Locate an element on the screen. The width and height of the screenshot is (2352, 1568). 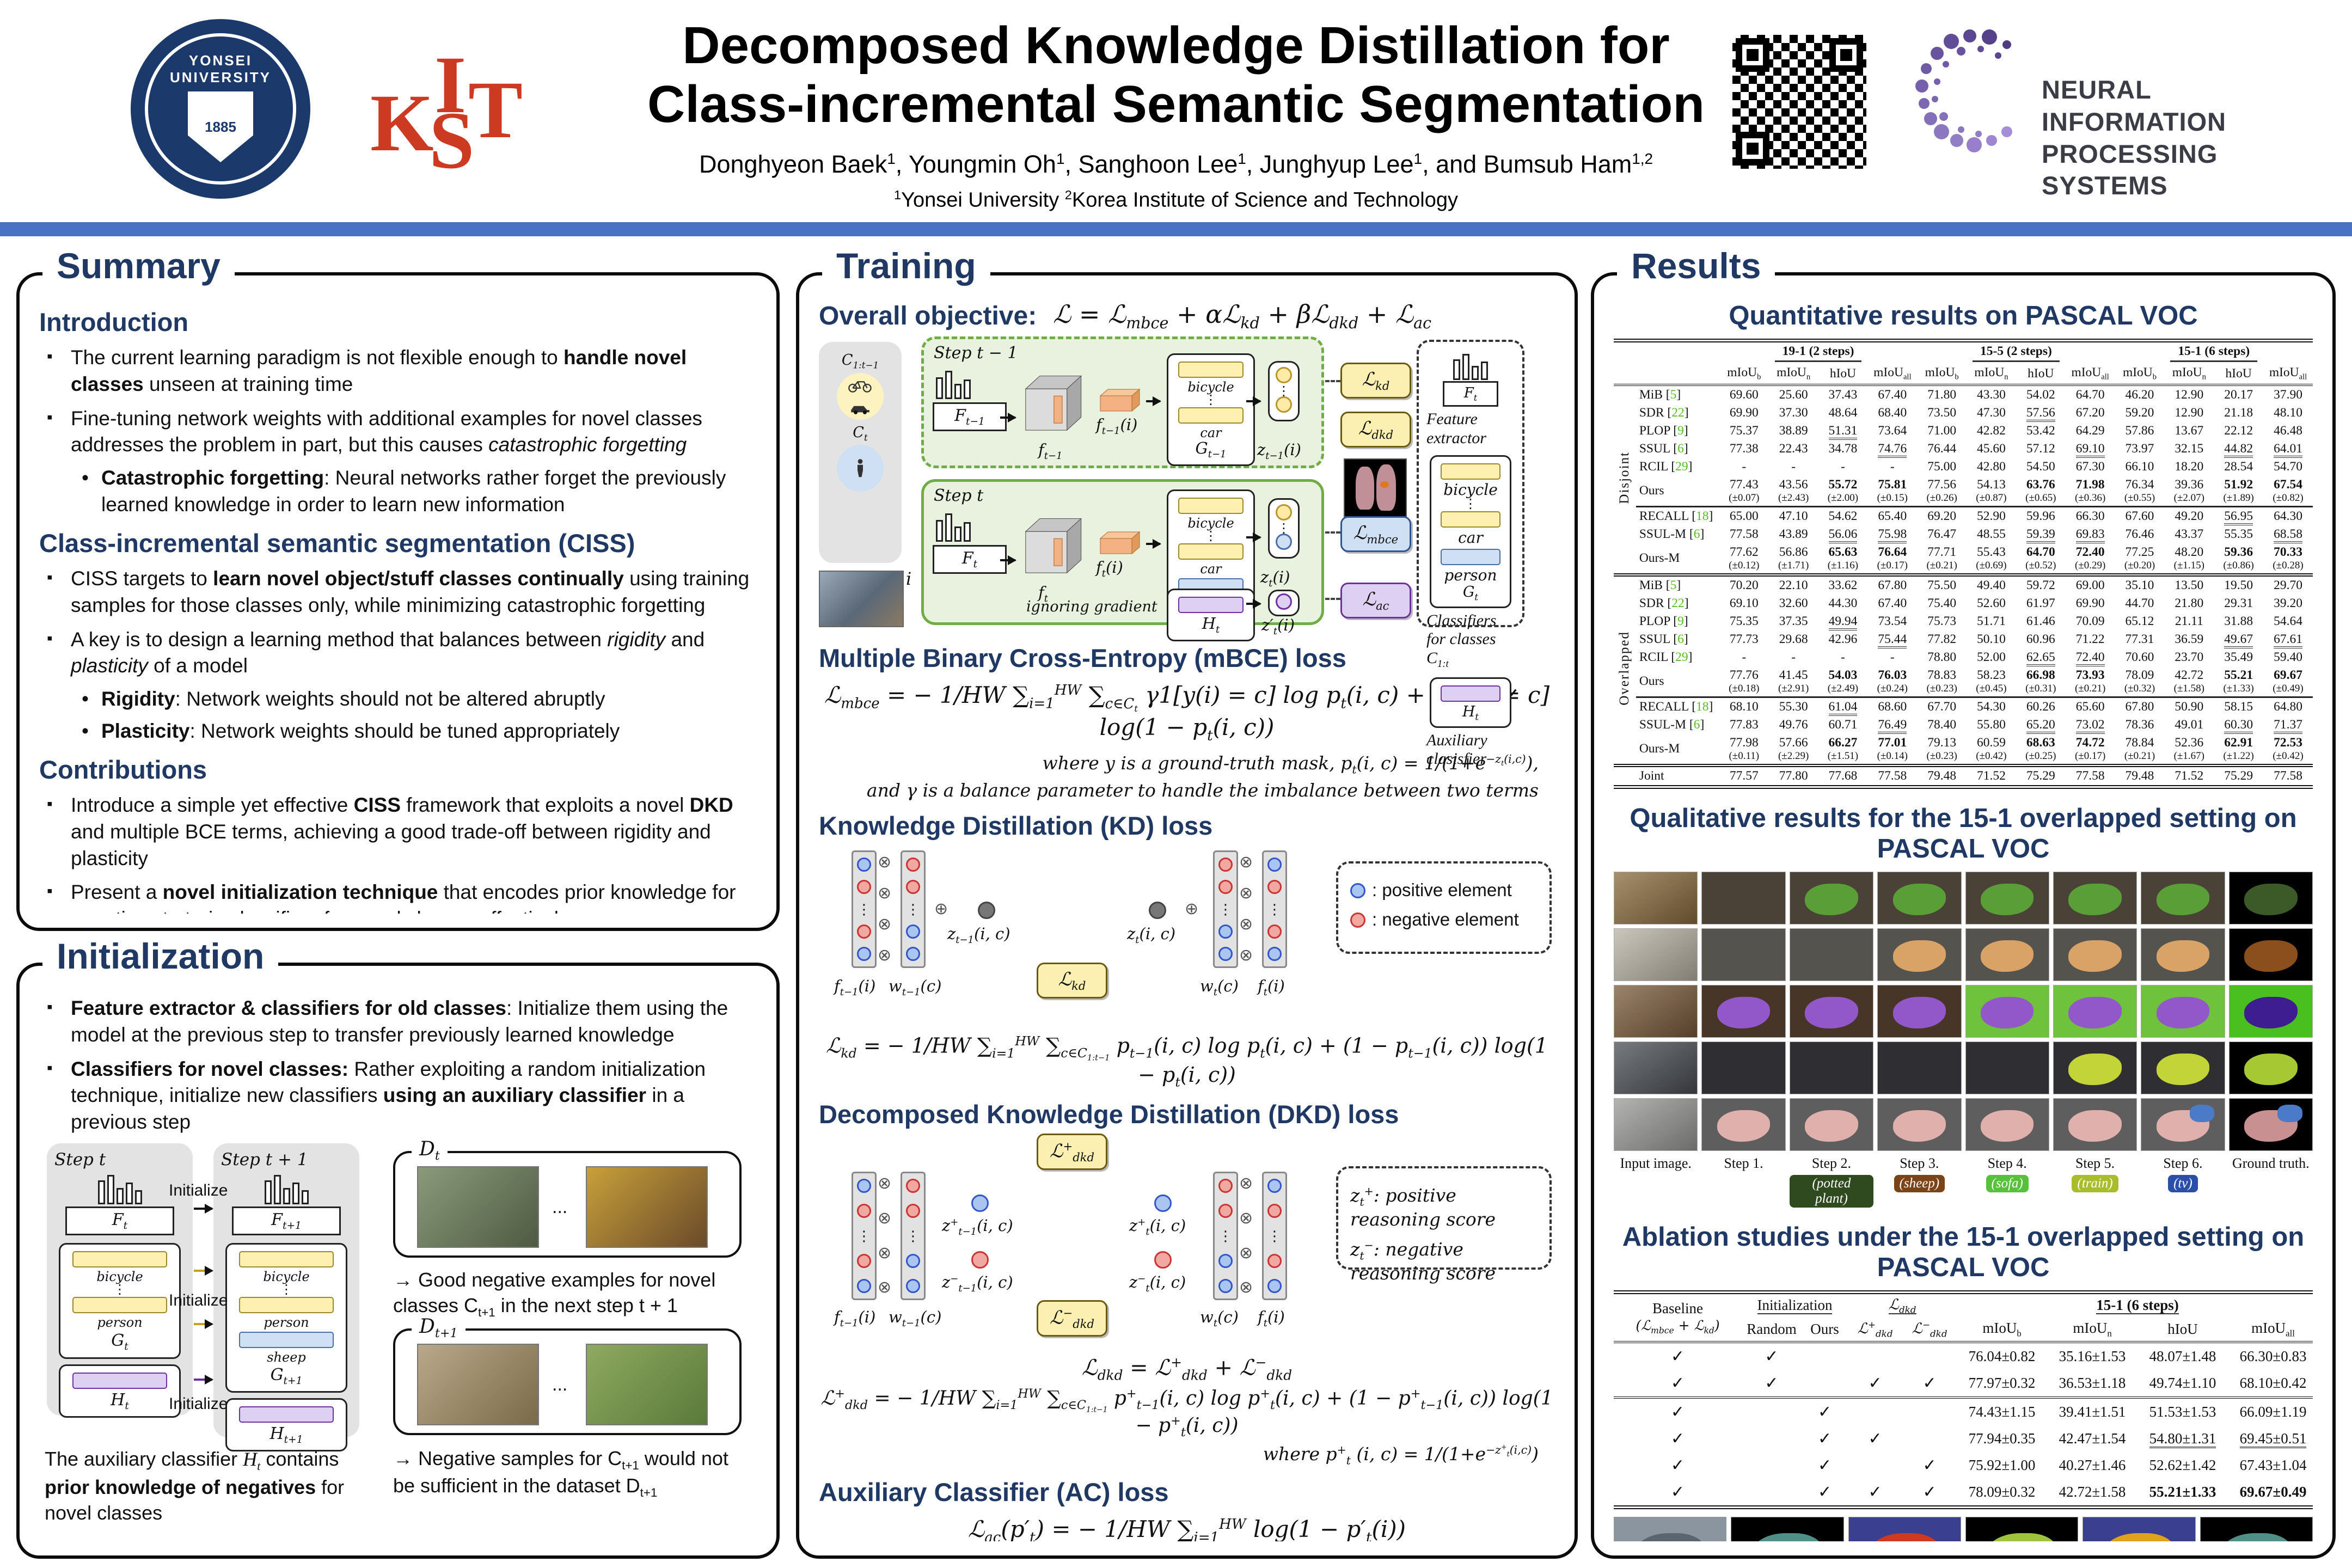
subsection-heading: Contributions is located at coordinates (123, 769).